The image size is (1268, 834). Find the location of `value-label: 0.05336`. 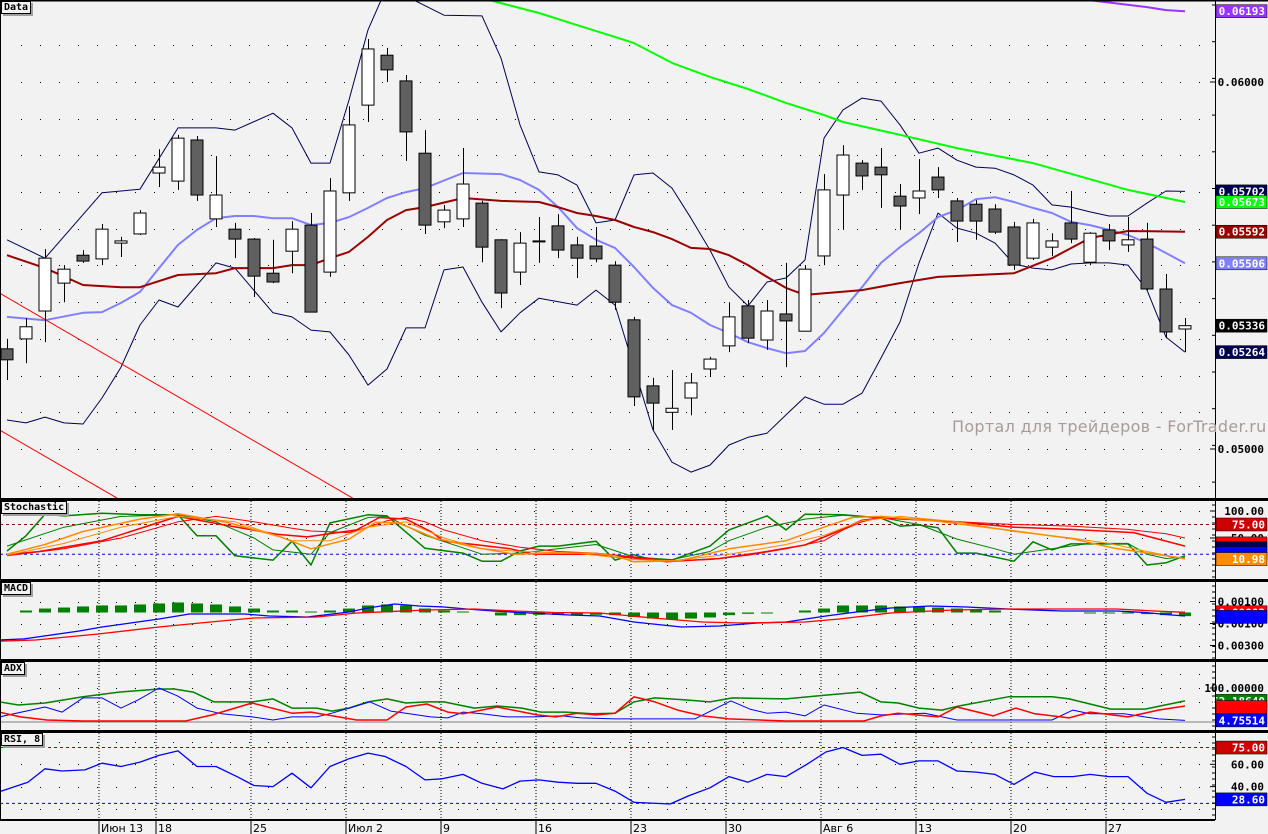

value-label: 0.05336 is located at coordinates (1241, 325).